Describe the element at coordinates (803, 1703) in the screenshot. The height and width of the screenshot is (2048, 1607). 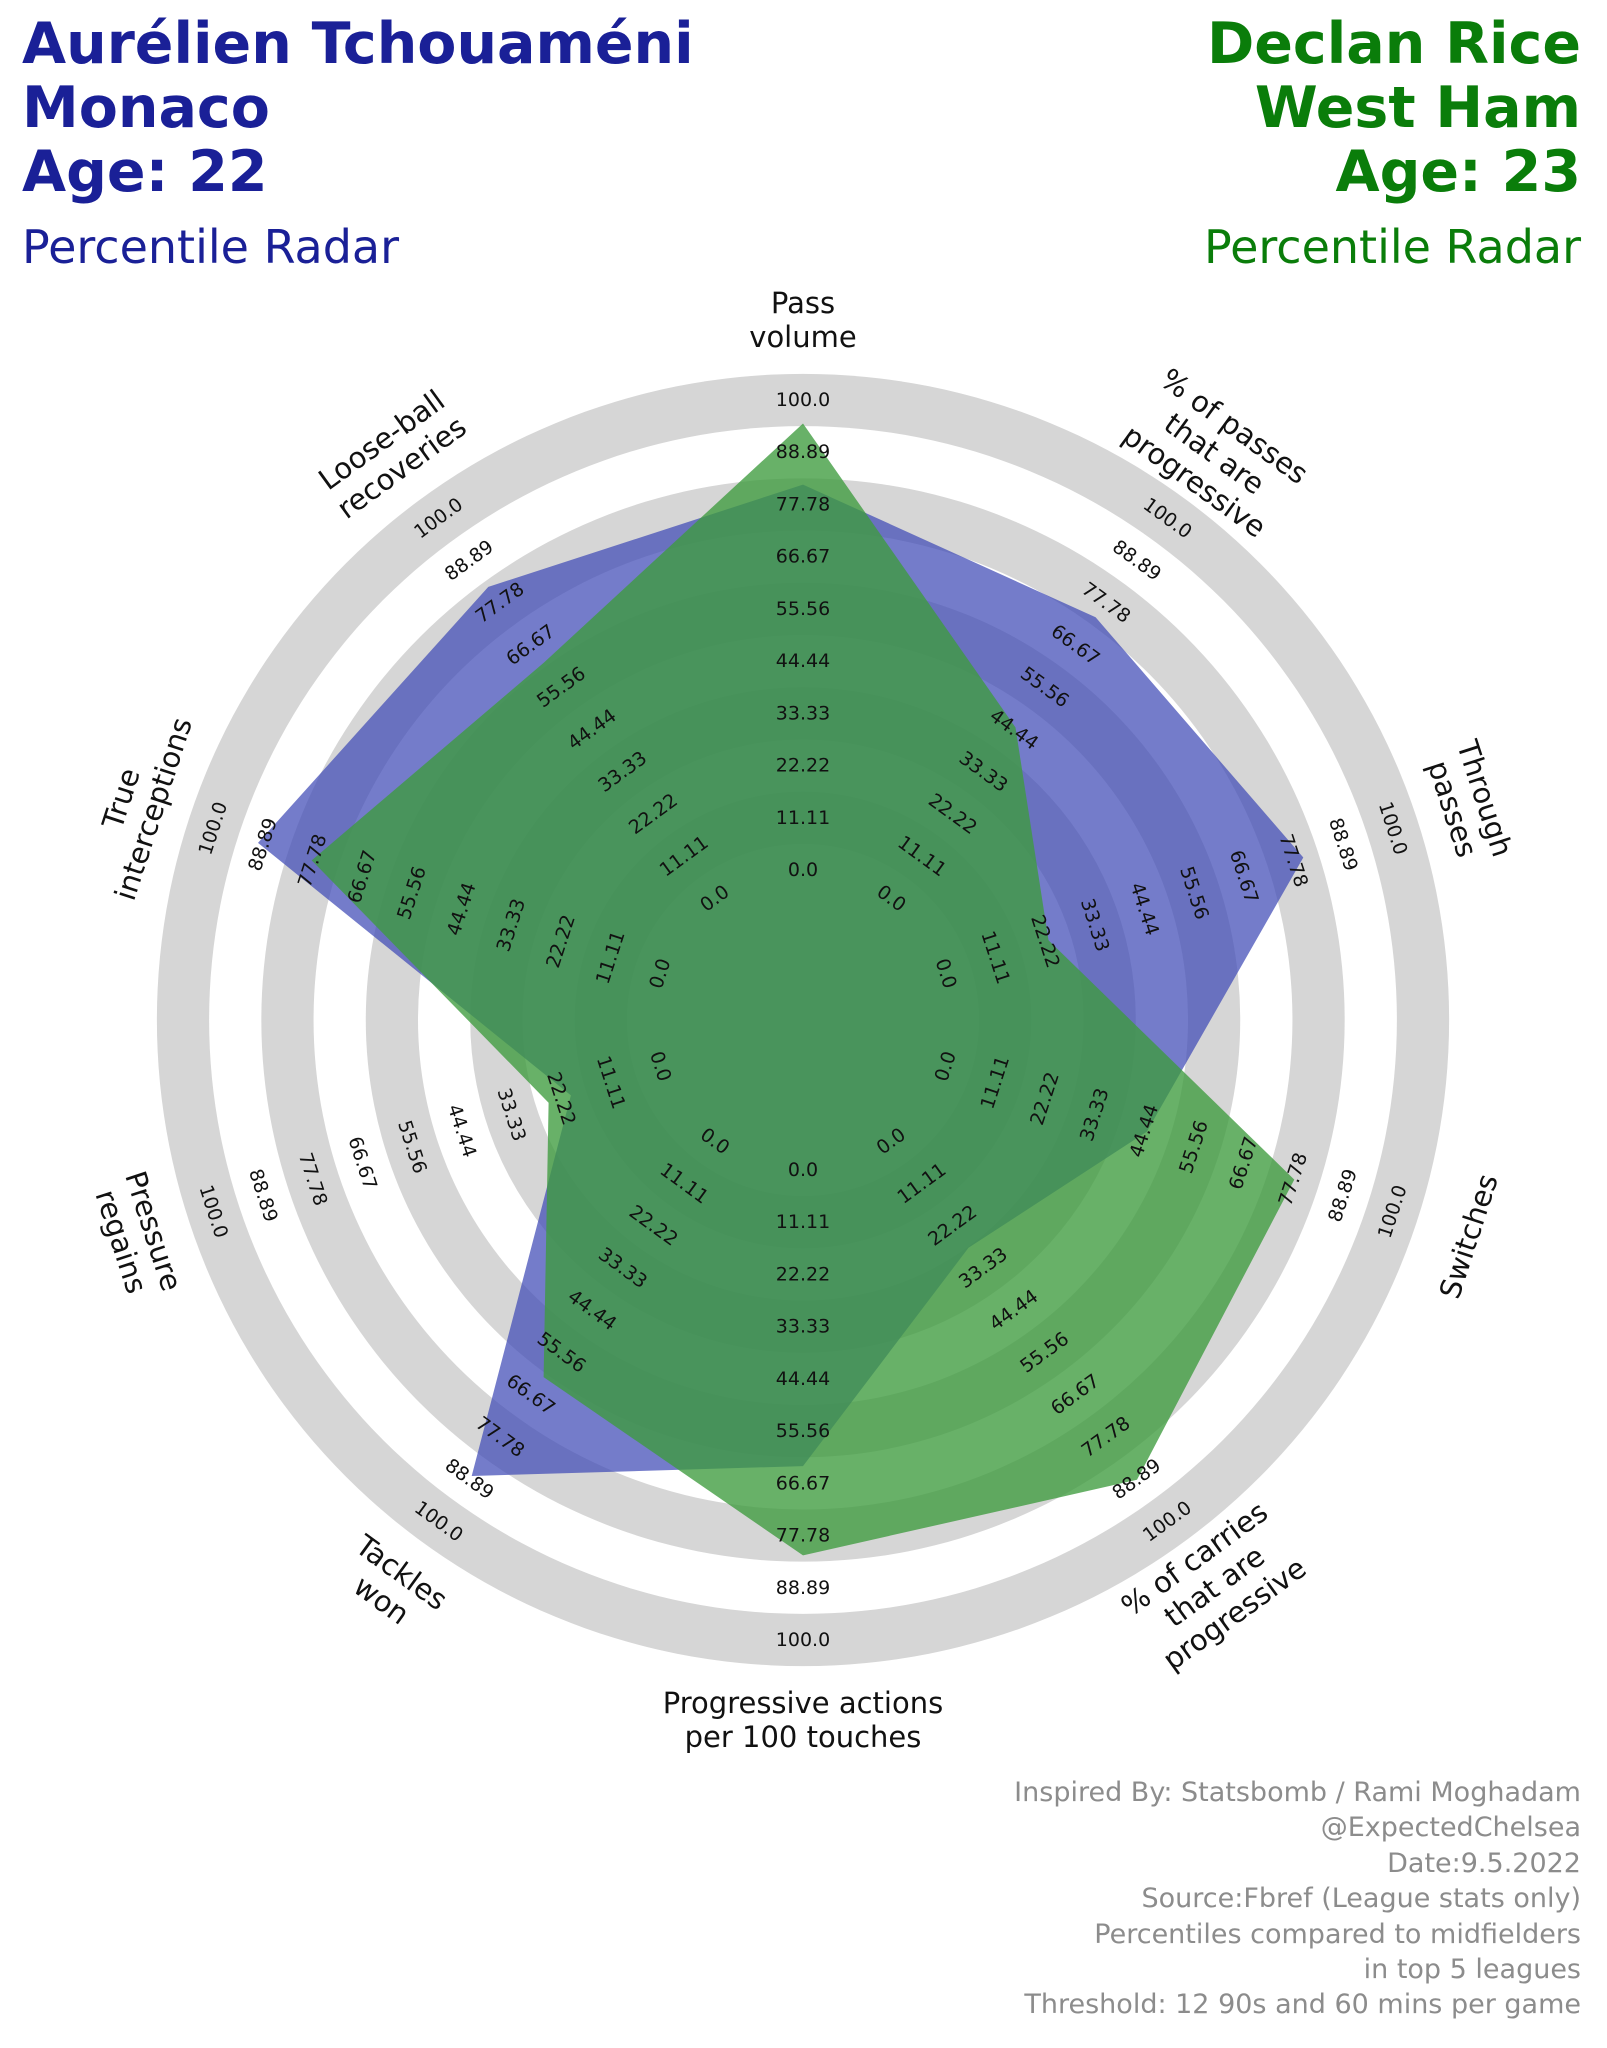
I see `radar-category-line: Progressive actions` at that location.